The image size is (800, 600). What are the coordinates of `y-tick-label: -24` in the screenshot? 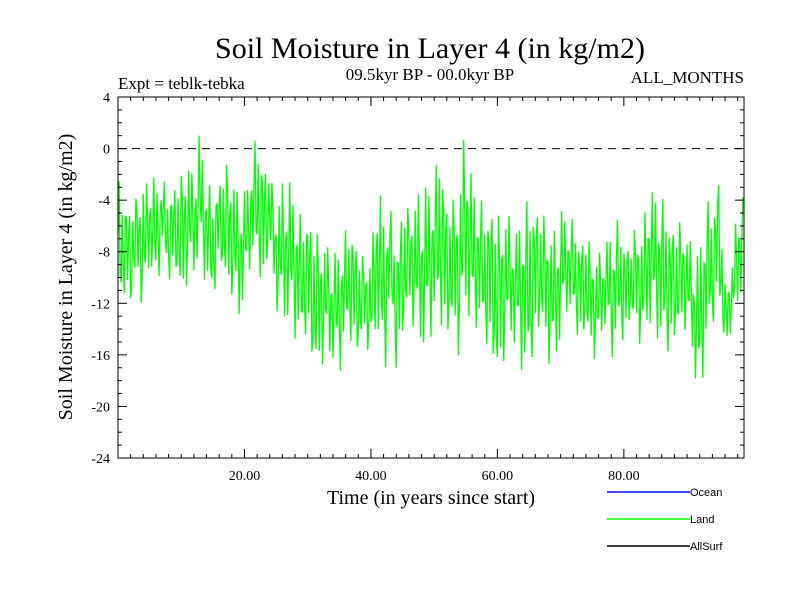 It's located at (100, 459).